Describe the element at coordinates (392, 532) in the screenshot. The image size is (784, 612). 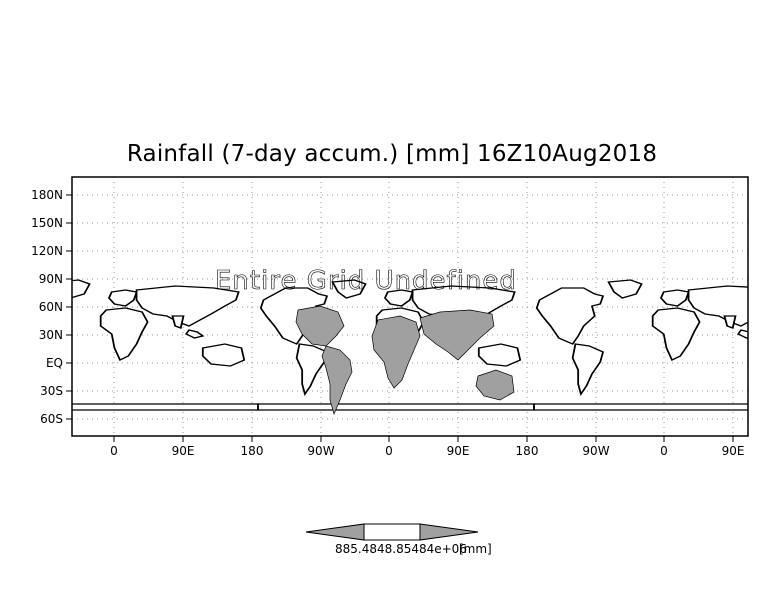
I see `colorbar-middle` at that location.